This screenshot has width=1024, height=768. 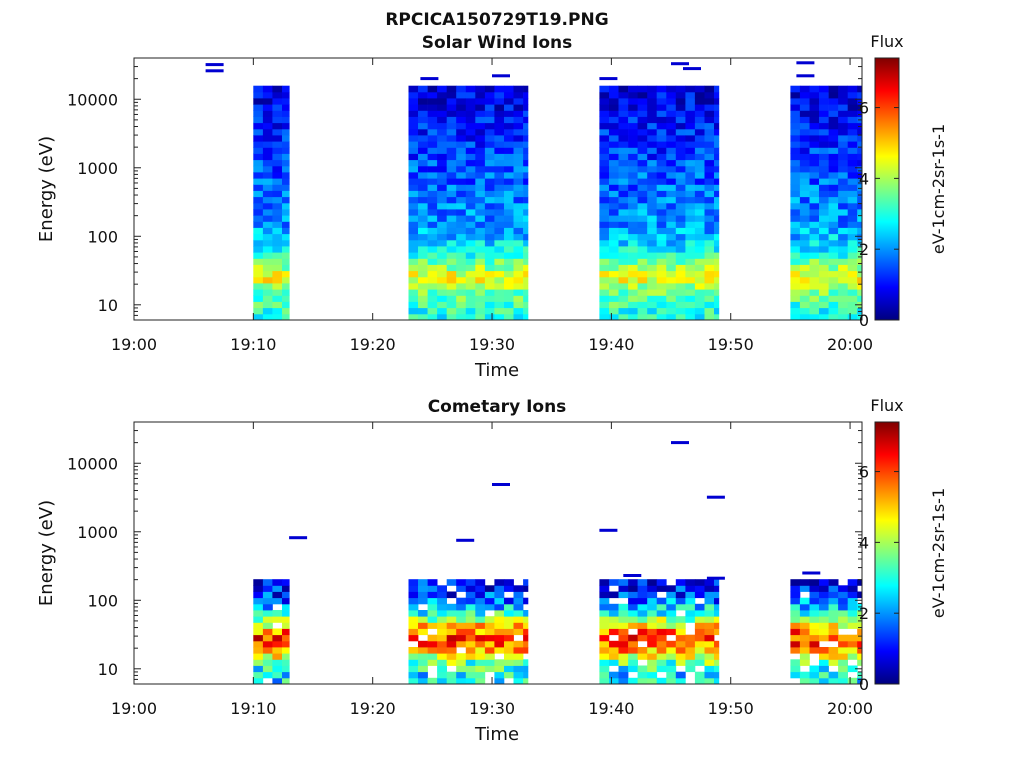 I want to click on y-axis-label-solar-wind: Energy (eV), so click(x=46, y=189).